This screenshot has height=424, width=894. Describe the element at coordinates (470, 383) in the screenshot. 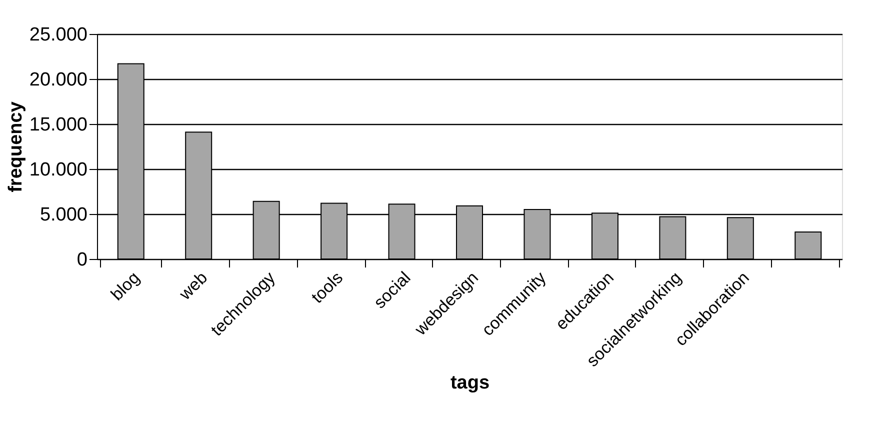

I see `x-axis-title: tags` at that location.